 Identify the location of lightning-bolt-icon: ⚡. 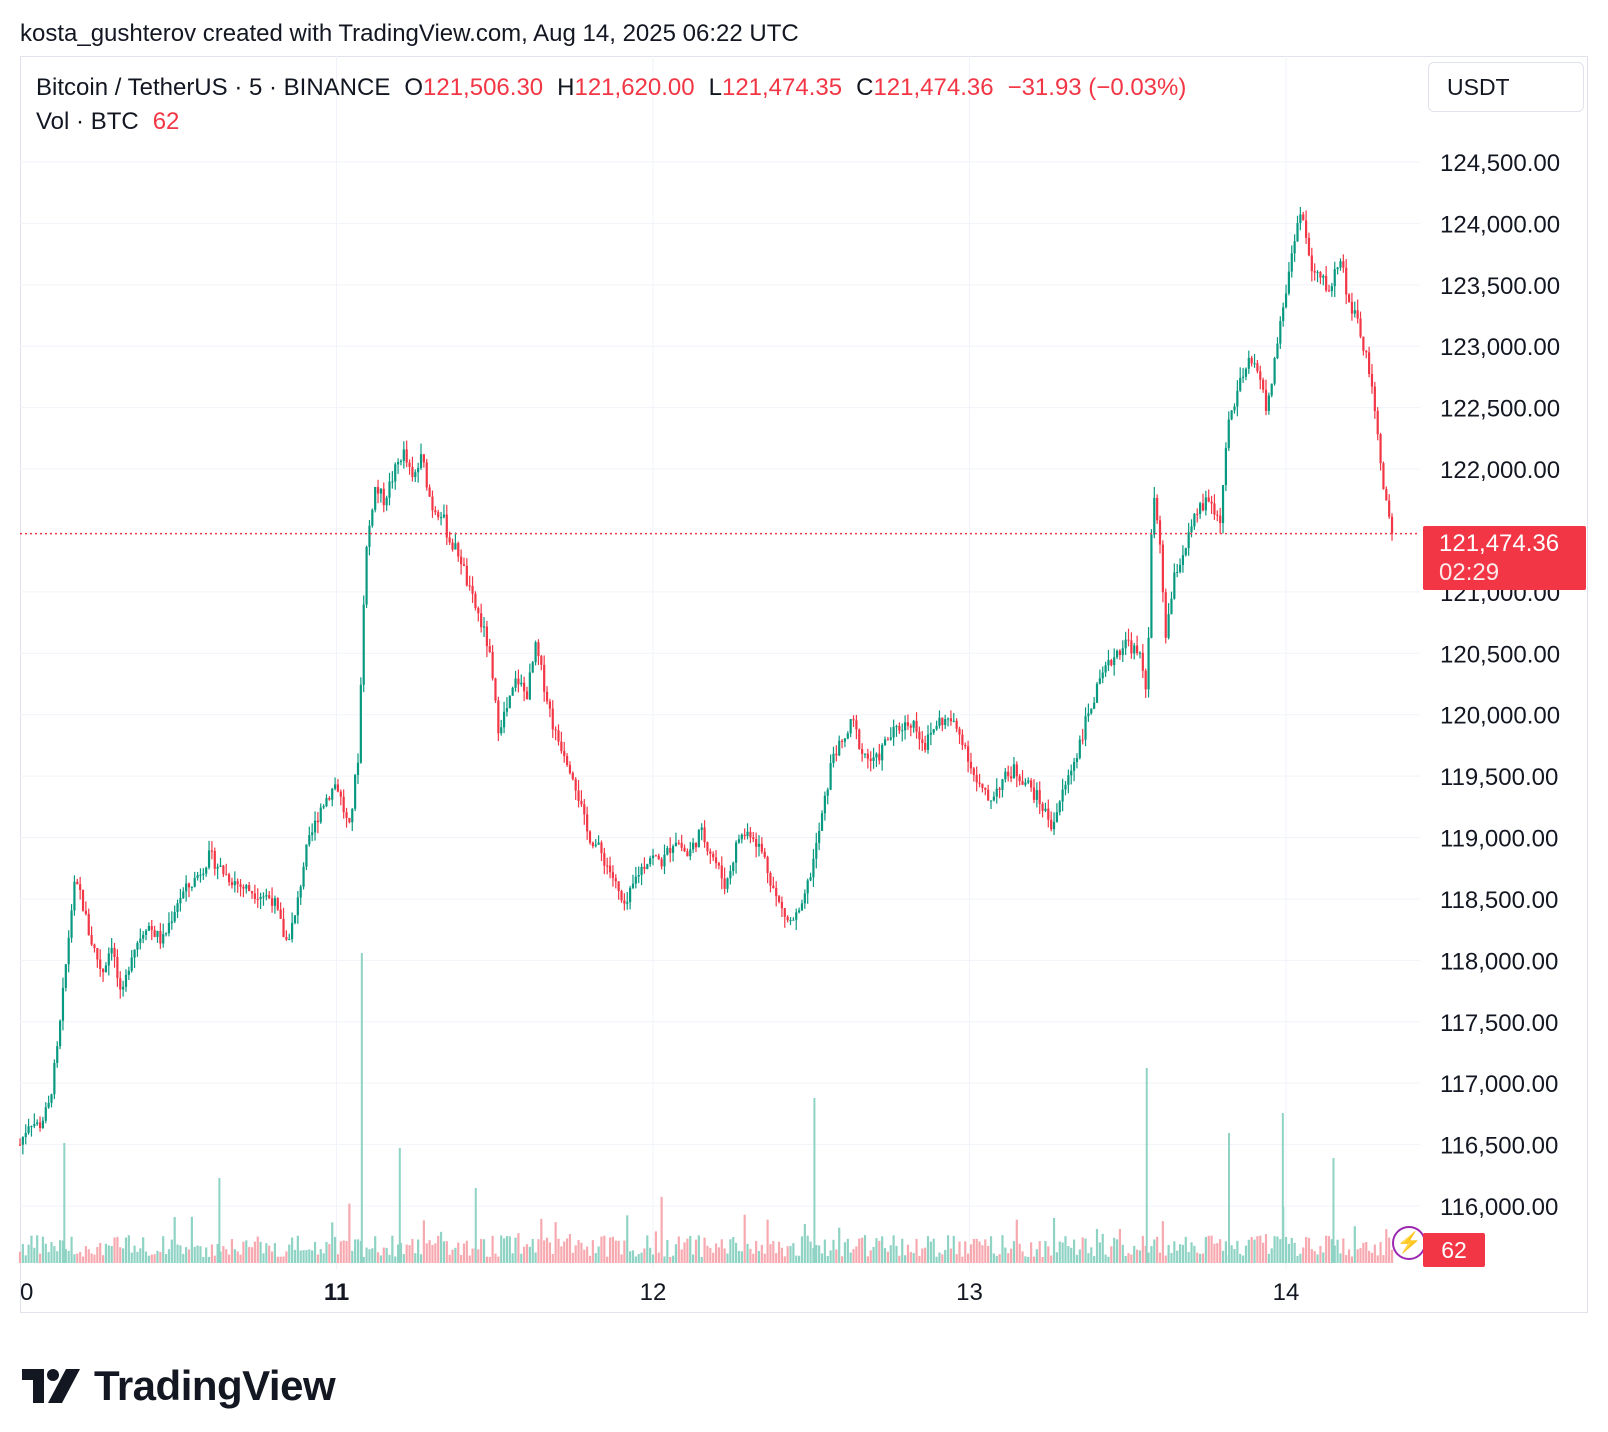
(1409, 1243).